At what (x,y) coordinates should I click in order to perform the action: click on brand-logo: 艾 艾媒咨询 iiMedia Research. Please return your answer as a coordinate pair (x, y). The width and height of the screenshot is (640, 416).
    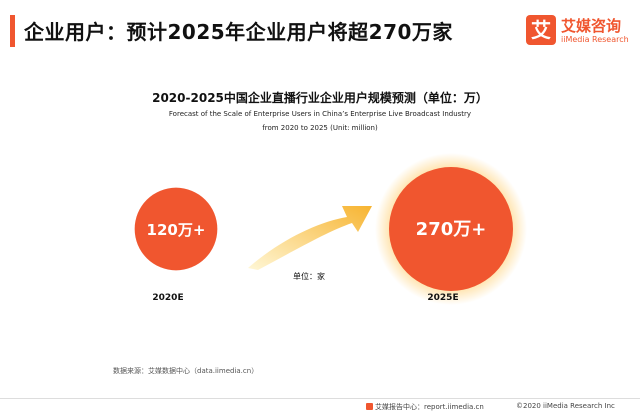
    Looking at the image, I should click on (582, 32).